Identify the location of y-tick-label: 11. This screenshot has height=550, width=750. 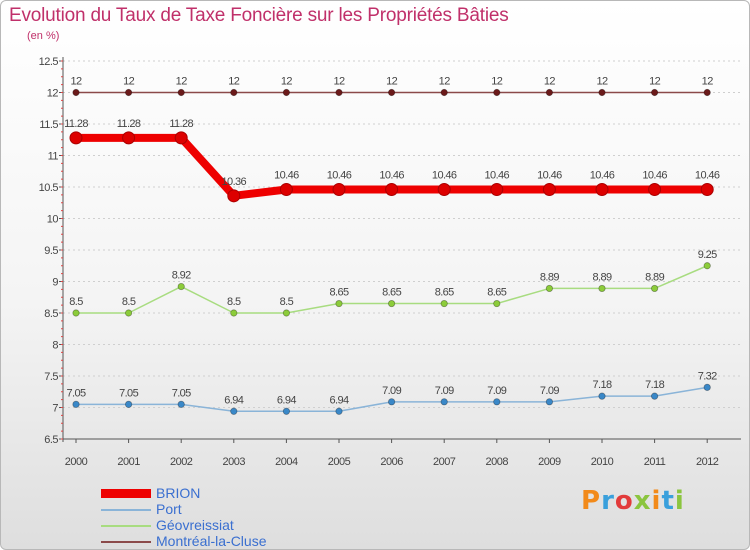
(53, 157).